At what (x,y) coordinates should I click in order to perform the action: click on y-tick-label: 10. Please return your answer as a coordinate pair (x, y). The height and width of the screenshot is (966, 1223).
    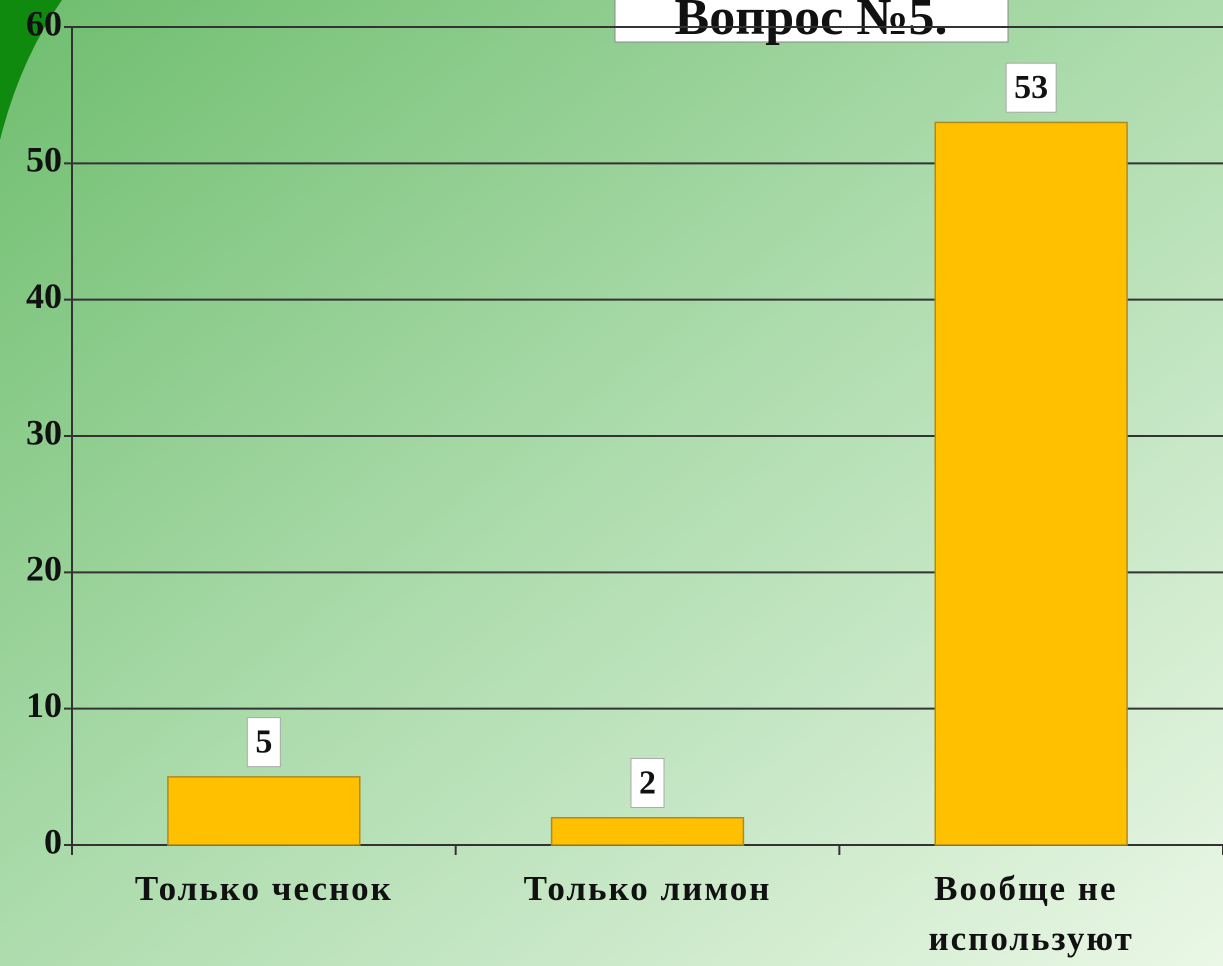
    Looking at the image, I should click on (44, 705).